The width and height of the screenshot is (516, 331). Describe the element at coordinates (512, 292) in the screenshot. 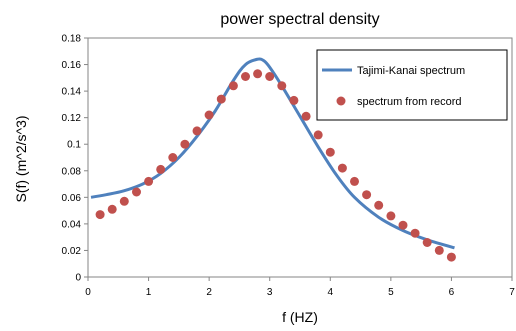

I see `x-tick-label: 7` at that location.